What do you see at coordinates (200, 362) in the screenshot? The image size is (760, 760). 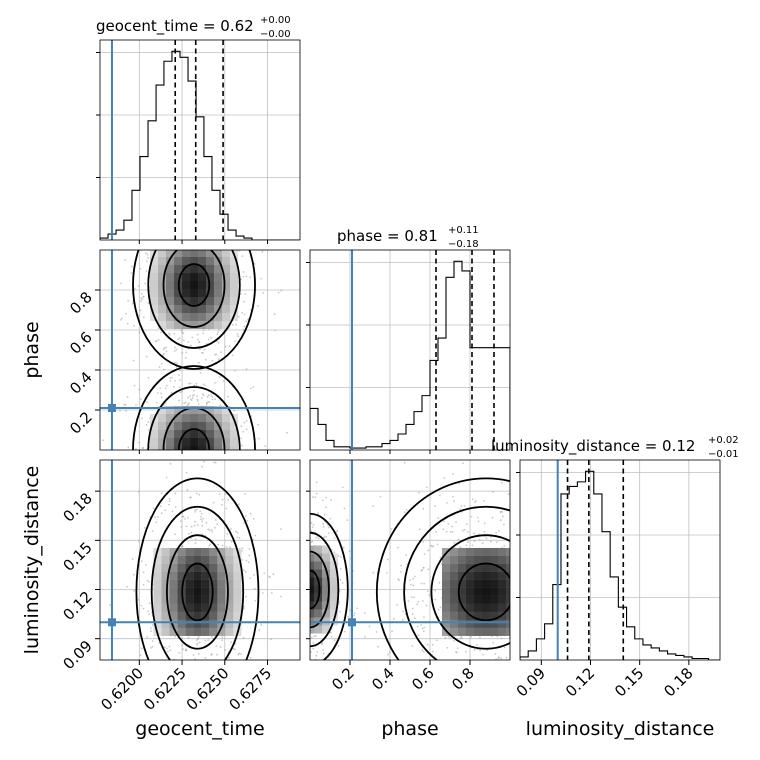 I see `panel-2d-geocent_time-phase` at bounding box center [200, 362].